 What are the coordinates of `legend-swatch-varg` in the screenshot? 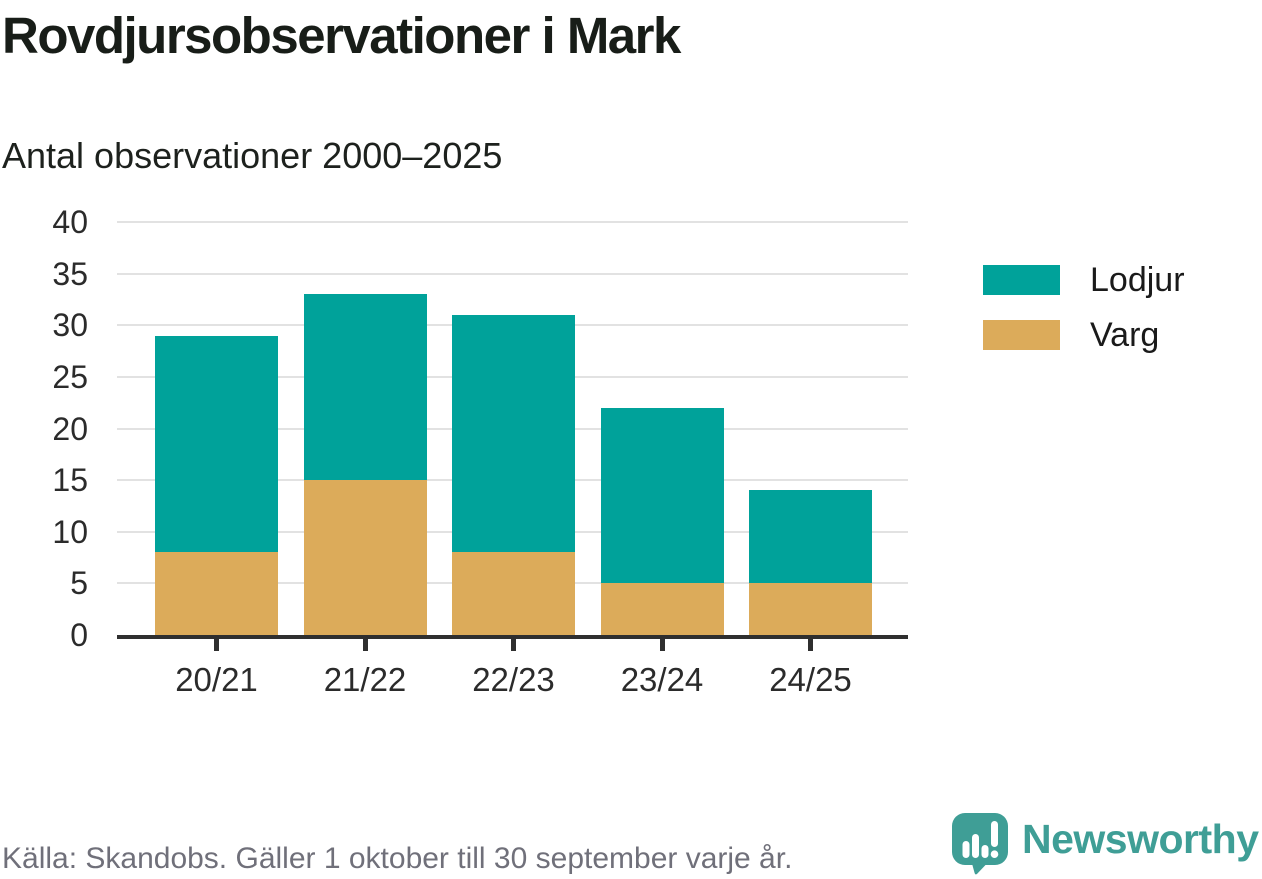 It's located at (1021, 335).